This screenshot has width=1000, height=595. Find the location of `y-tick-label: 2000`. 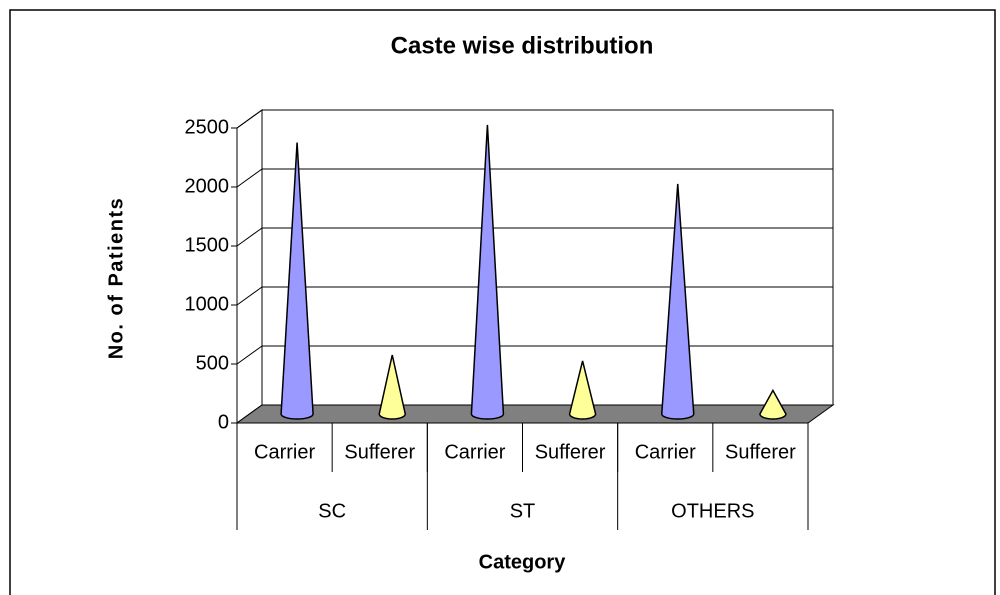

y-tick-label: 2000 is located at coordinates (207, 186).